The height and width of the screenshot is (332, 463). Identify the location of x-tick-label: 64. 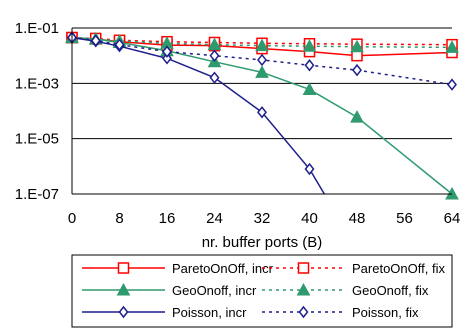
(452, 218).